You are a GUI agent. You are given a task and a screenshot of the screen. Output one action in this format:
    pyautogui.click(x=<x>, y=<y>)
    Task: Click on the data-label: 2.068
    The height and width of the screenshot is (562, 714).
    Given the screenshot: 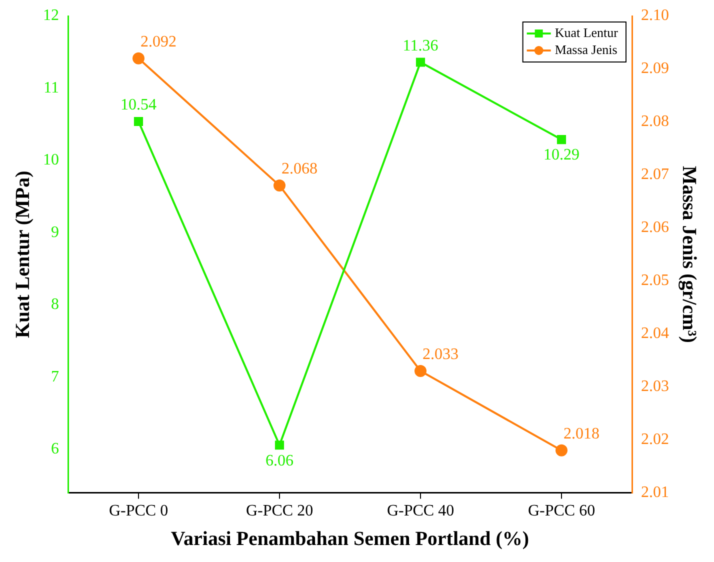 What is the action you would take?
    pyautogui.click(x=300, y=169)
    